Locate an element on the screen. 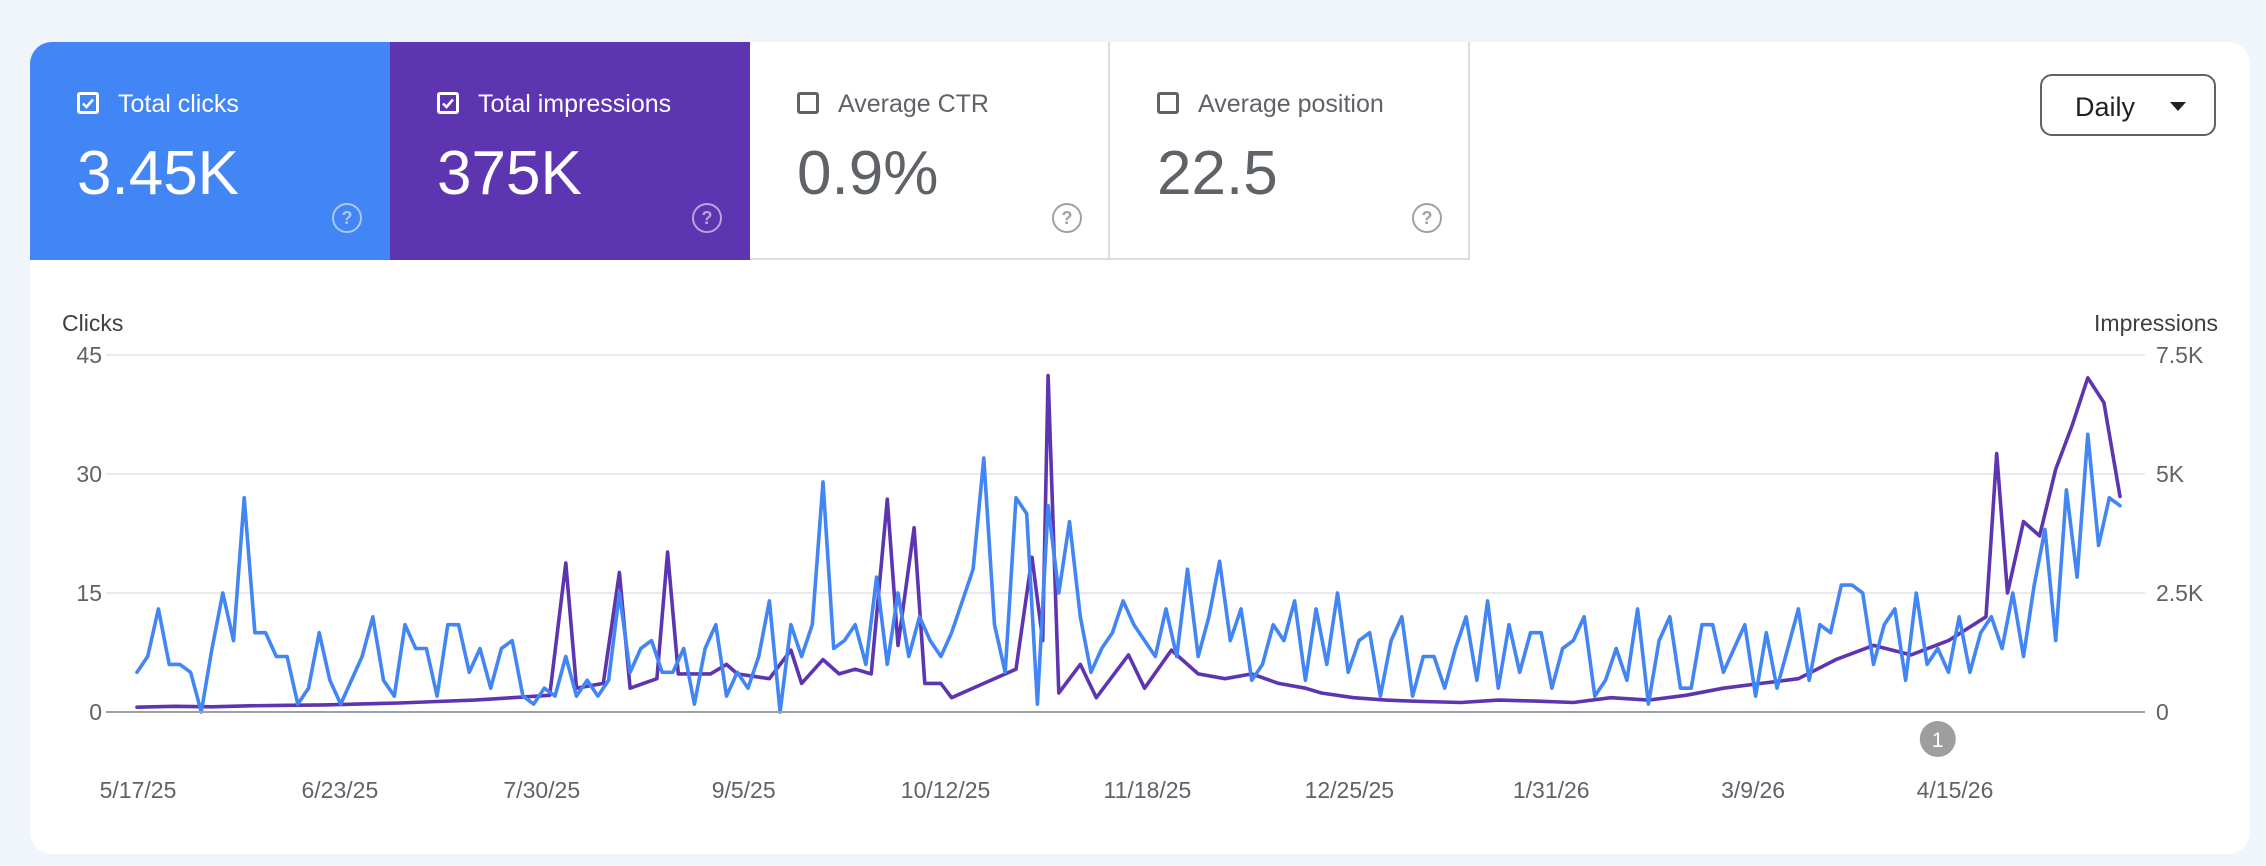  metric-card-average-ctr: Average CTR 0.9% ? is located at coordinates (930, 151).